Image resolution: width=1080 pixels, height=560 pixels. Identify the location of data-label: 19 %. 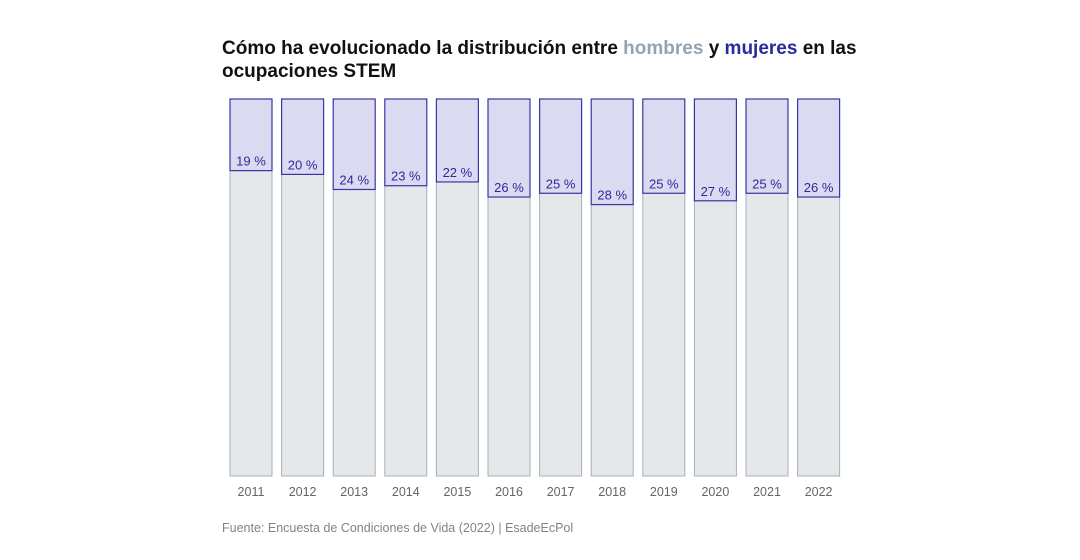
(251, 161).